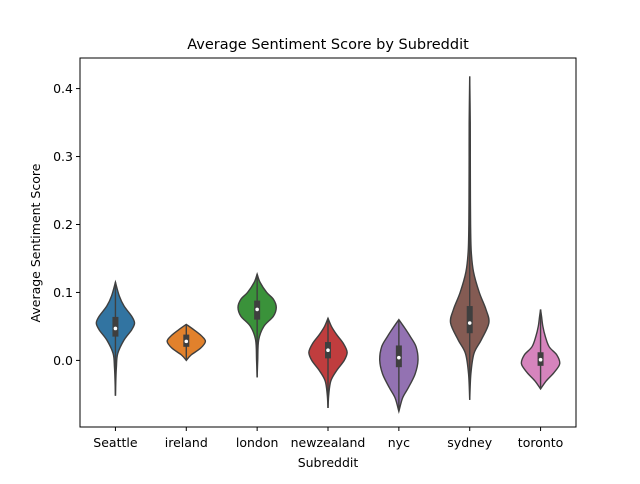 This screenshot has height=484, width=640. Describe the element at coordinates (328, 362) in the screenshot. I see `violin-newzealand` at that location.